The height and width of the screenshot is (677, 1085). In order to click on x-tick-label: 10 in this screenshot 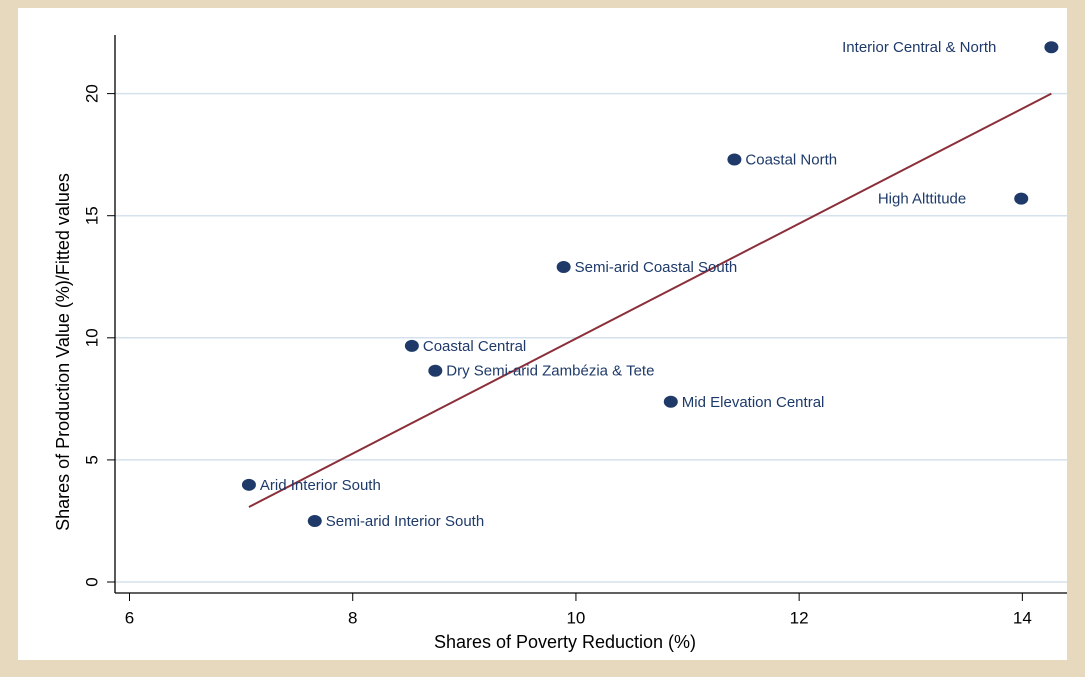, I will do `click(575, 617)`.